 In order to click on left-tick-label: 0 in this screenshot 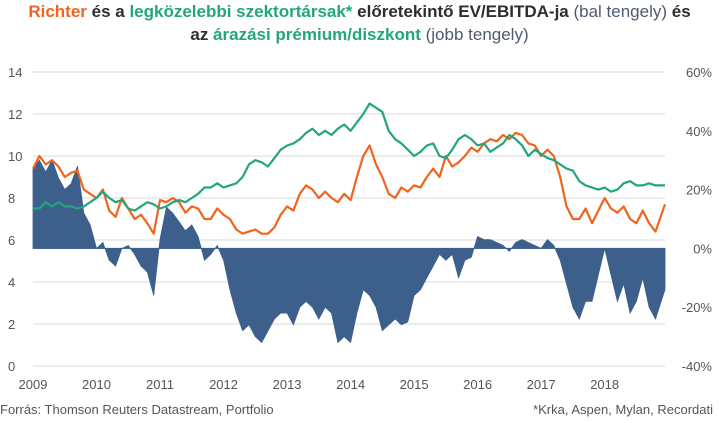, I will do `click(11, 366)`.